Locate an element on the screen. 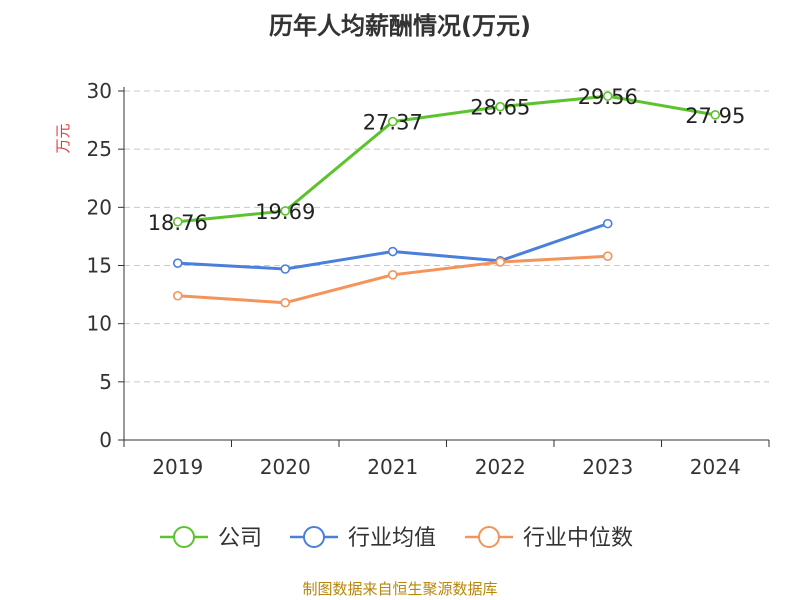 This screenshot has height=600, width=800. x-tick-label: 2023 is located at coordinates (607, 467).